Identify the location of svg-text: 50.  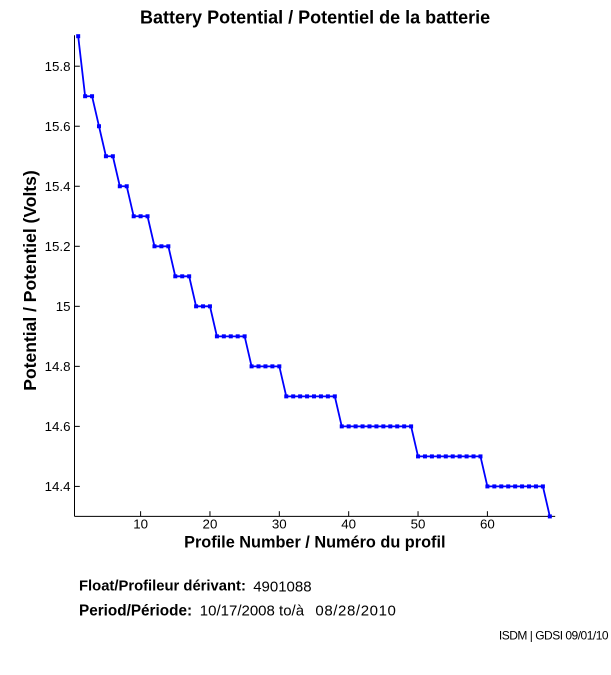
(418, 524).